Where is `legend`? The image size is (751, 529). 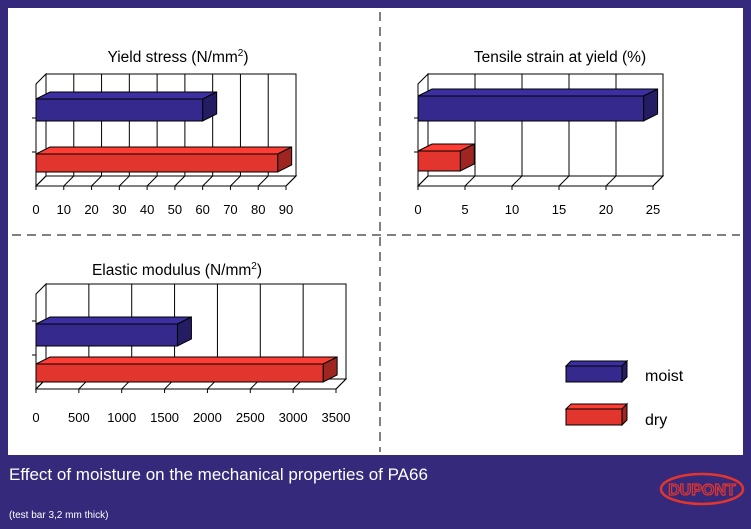 legend is located at coordinates (596, 393).